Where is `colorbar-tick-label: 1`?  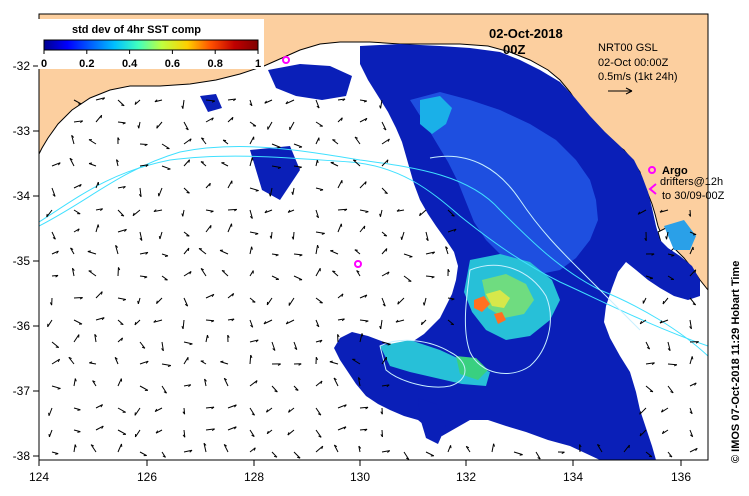 colorbar-tick-label: 1 is located at coordinates (258, 64).